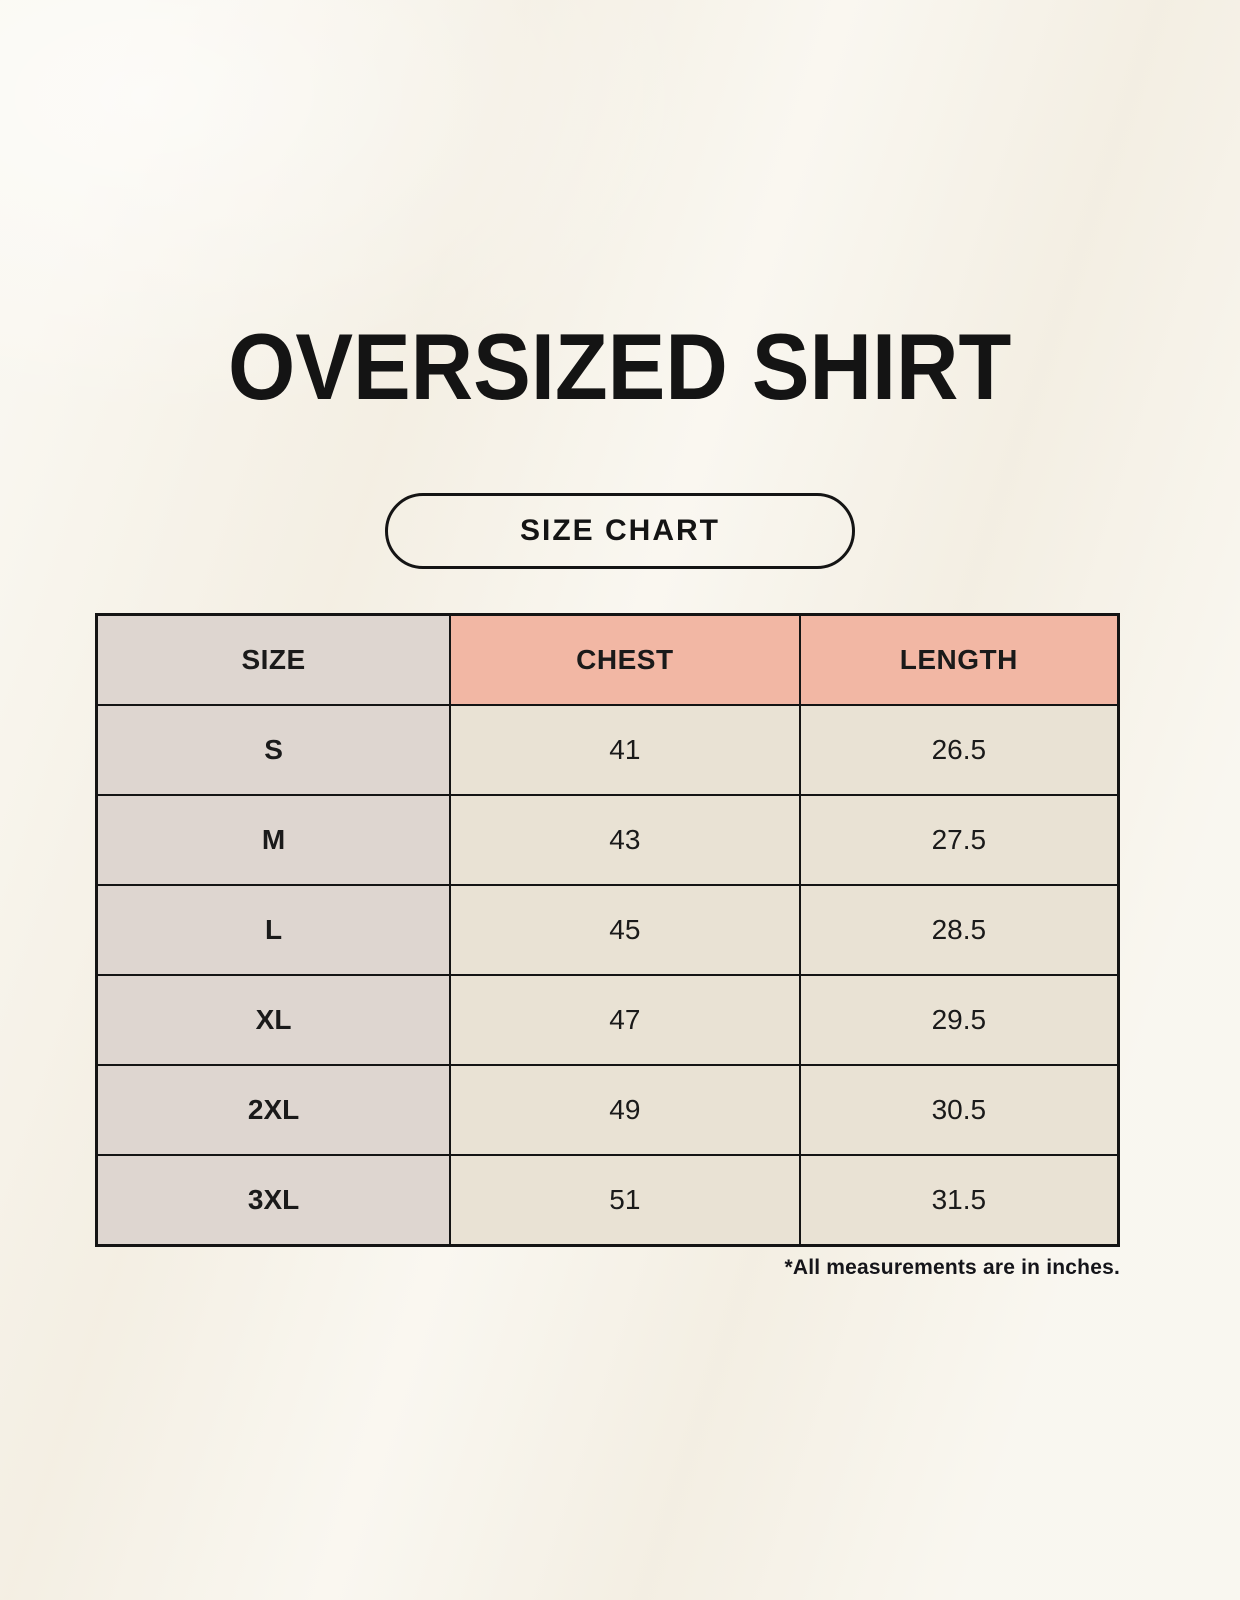  Describe the element at coordinates (625, 1200) in the screenshot. I see `chest-cell: 51` at that location.